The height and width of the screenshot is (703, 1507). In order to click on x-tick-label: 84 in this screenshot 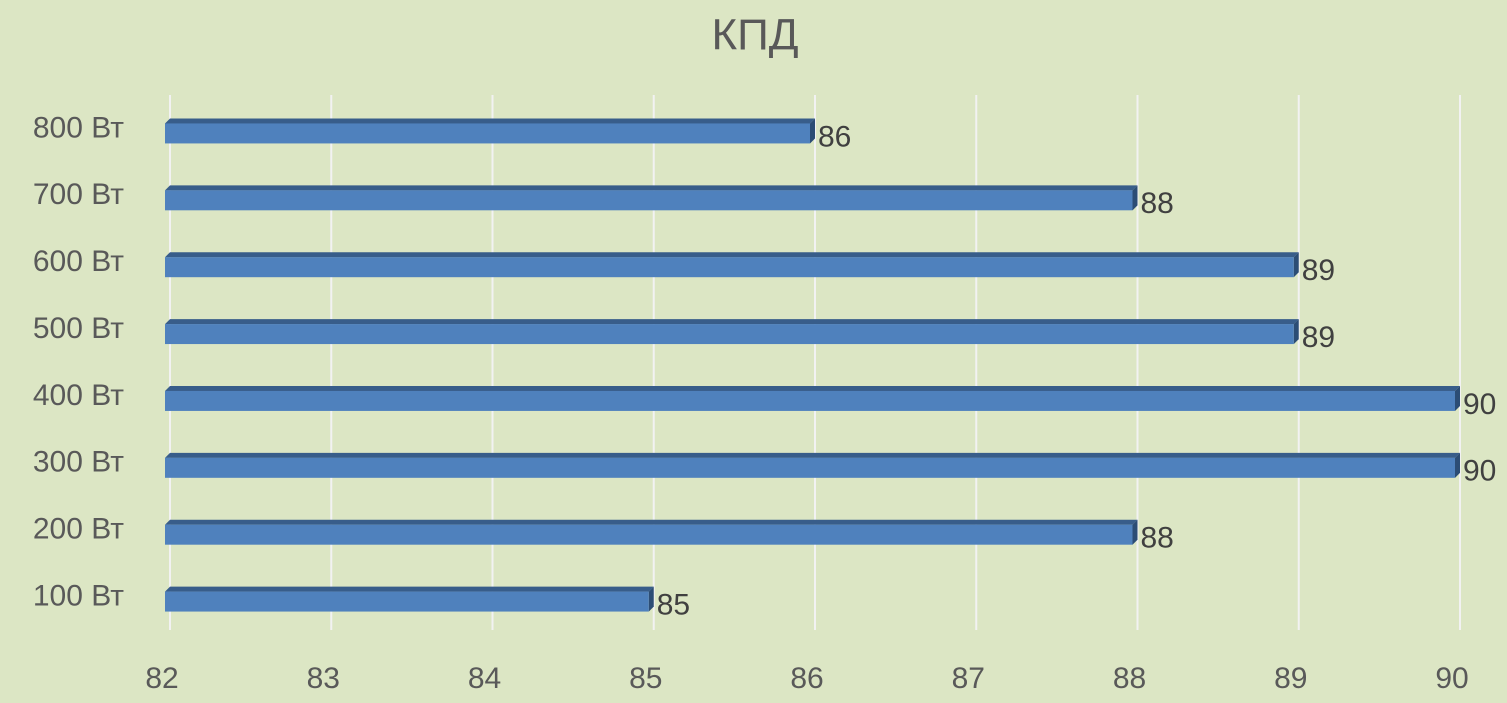, I will do `click(484, 678)`.